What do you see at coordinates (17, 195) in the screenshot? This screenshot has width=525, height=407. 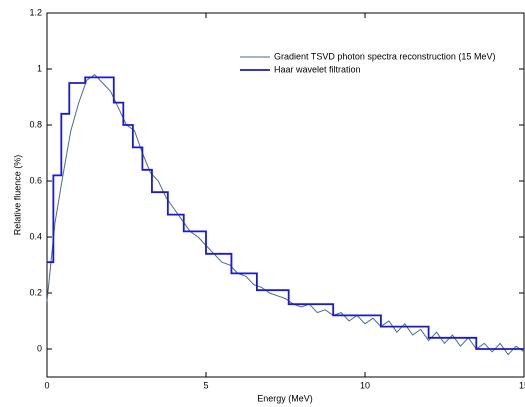 I see `y-axis-label: Relative fluence (%)` at bounding box center [17, 195].